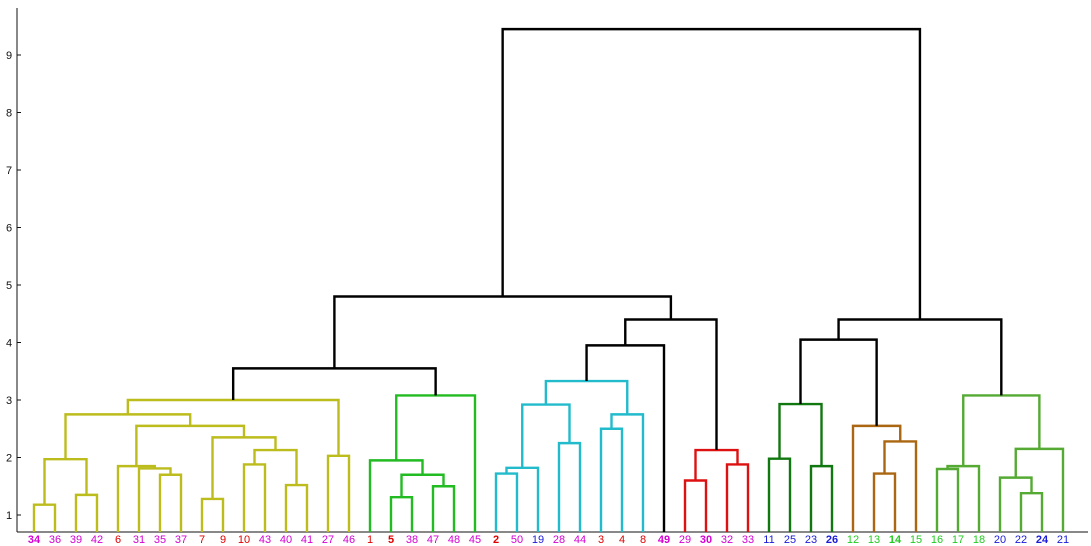 The width and height of the screenshot is (1091, 546). I want to click on y-tick-label: 1, so click(9, 516).